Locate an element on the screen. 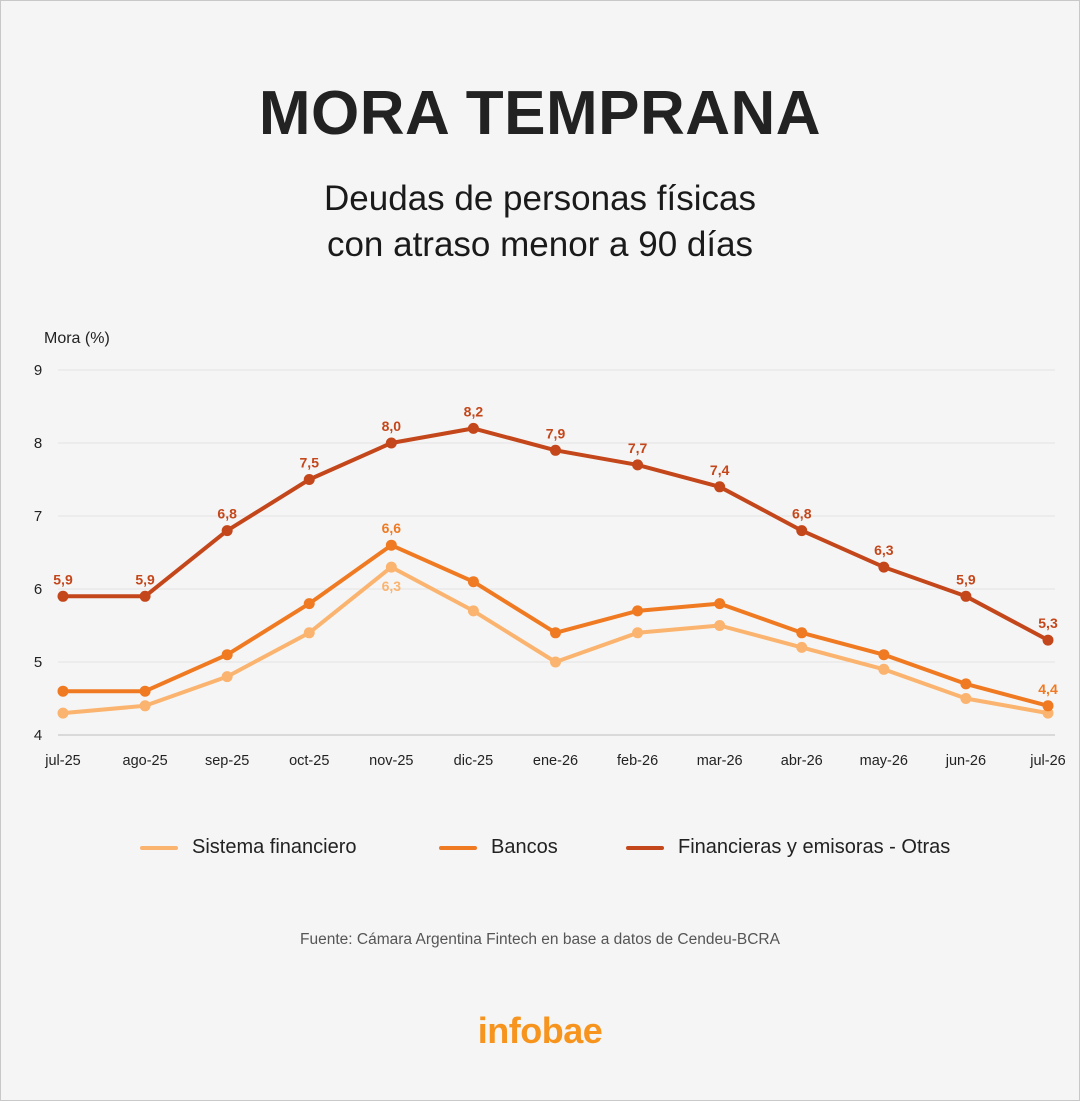  x-tick-label: ene-26 is located at coordinates (555, 761).